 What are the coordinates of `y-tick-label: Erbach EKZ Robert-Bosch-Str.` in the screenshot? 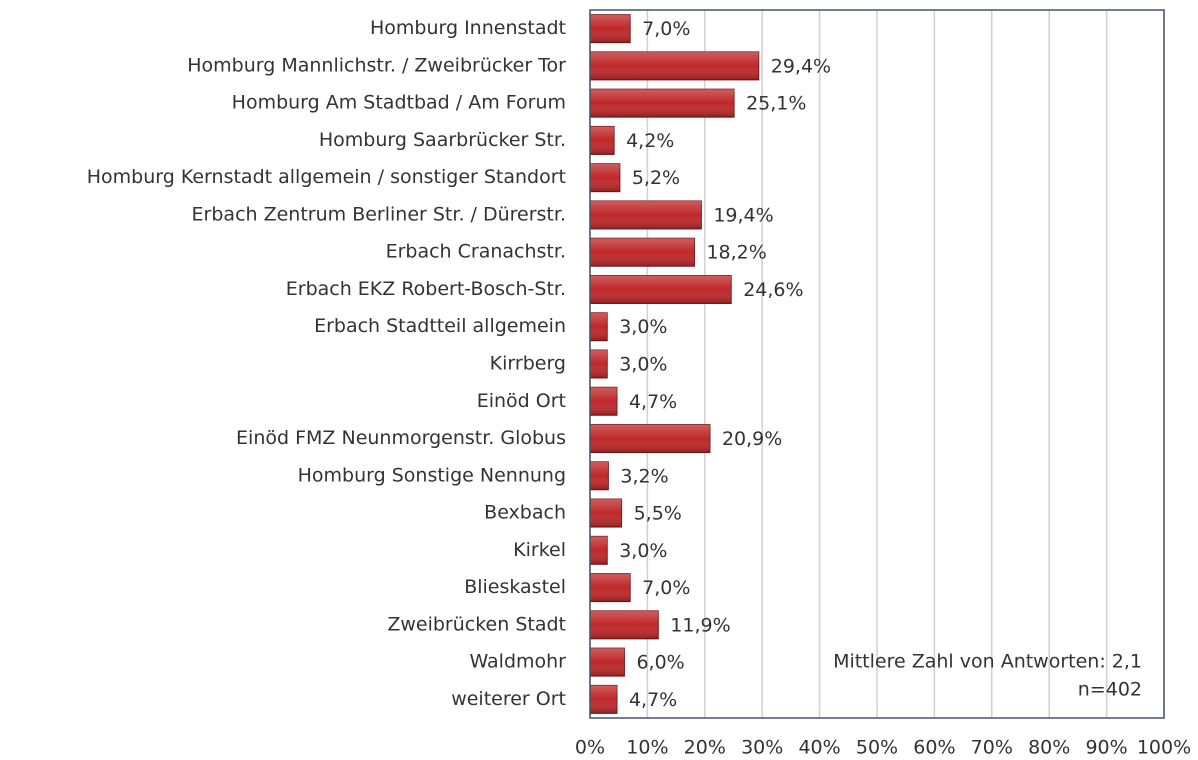 It's located at (426, 289).